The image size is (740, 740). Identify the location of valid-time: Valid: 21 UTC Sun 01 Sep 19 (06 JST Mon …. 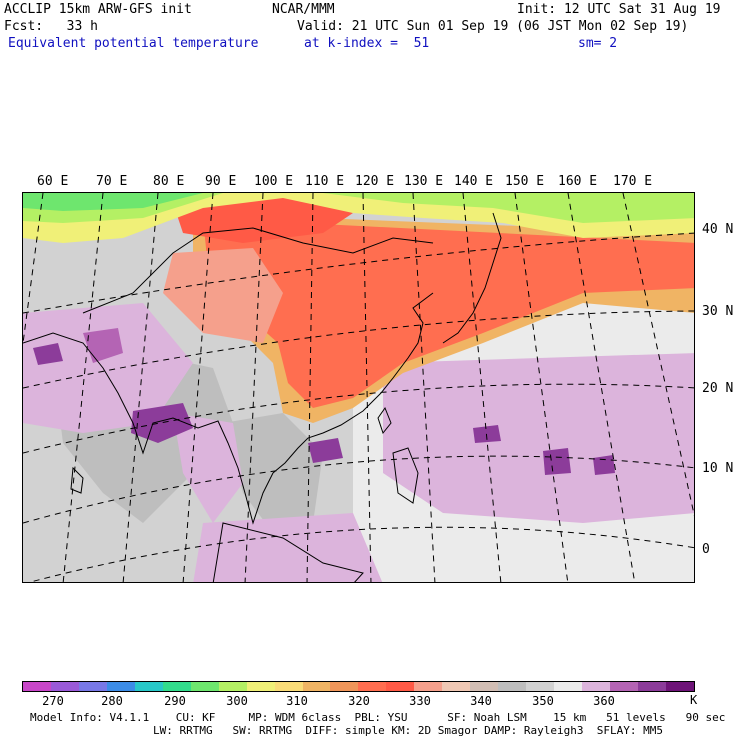
(493, 26).